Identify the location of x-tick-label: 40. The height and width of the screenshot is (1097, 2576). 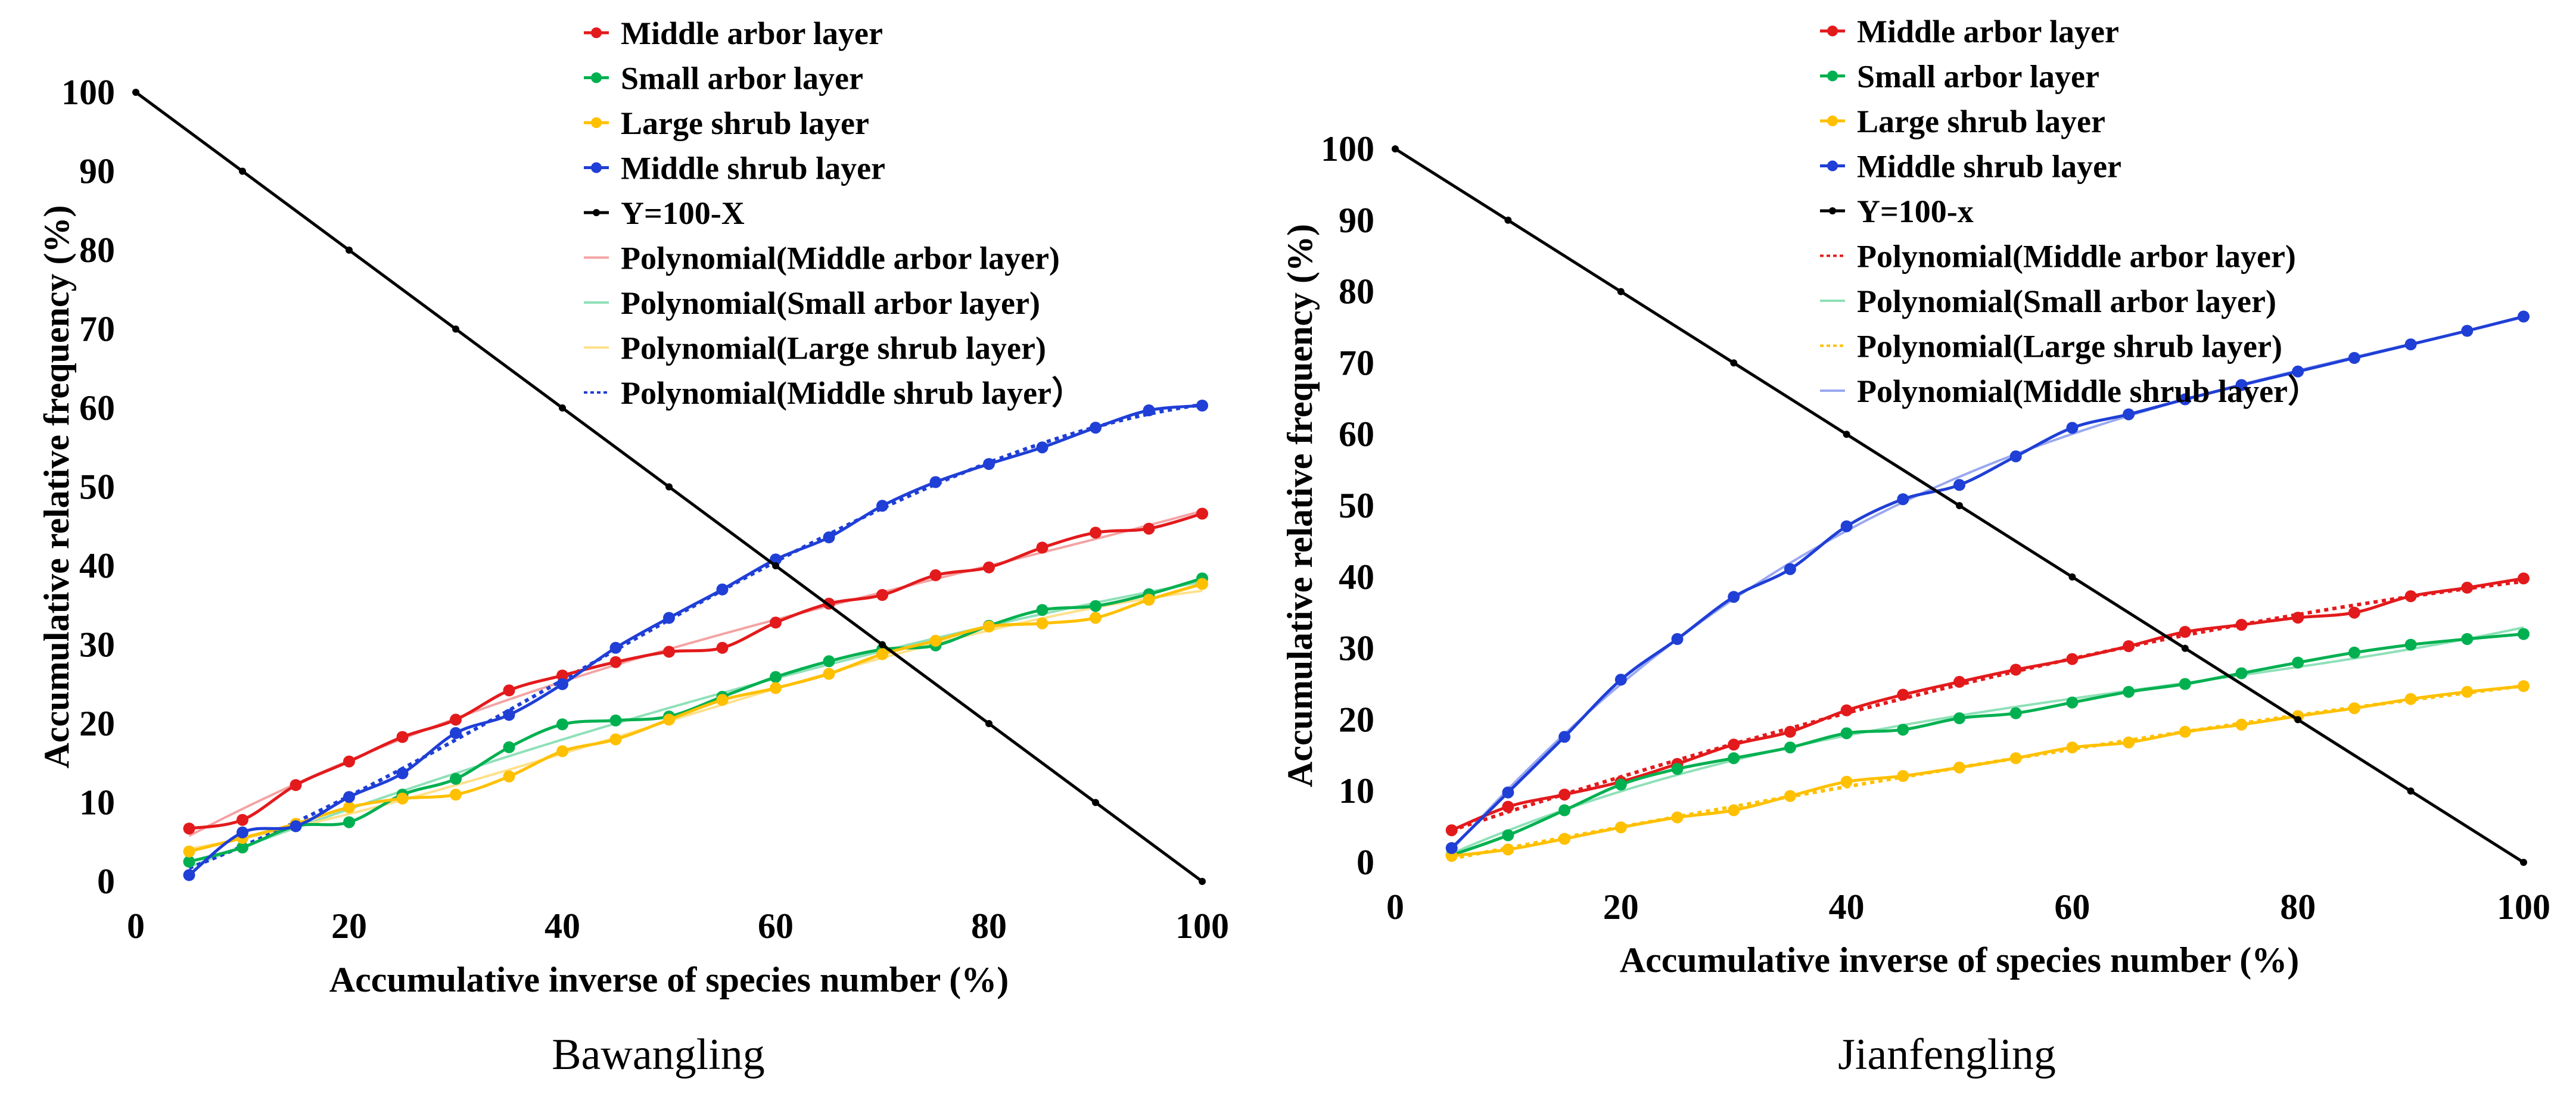
(1847, 907).